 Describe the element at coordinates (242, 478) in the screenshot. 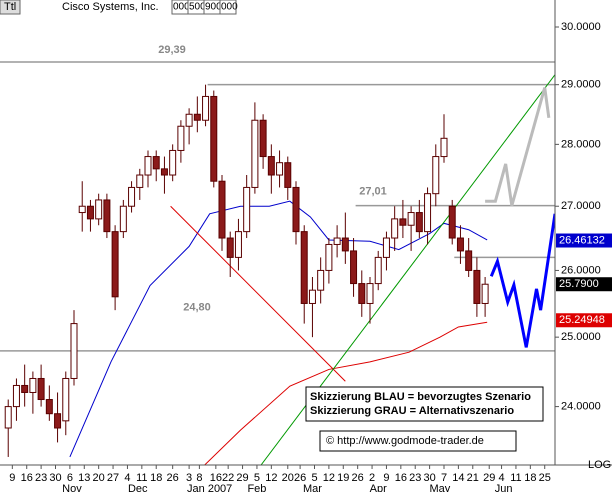

I see `x-tick-label: 29` at that location.